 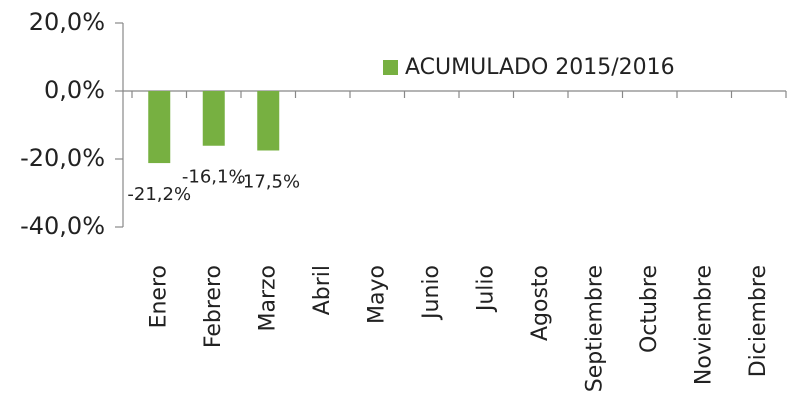 What do you see at coordinates (431, 293) in the screenshot?
I see `x-tick-label: Junio` at bounding box center [431, 293].